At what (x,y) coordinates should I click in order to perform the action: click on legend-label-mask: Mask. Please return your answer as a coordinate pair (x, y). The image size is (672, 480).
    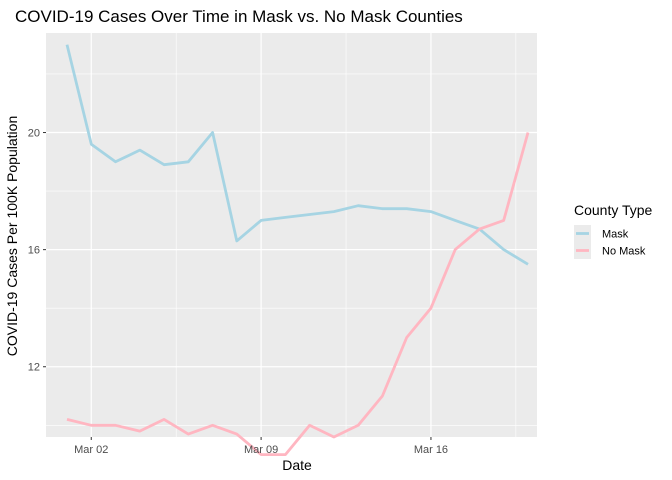
    Looking at the image, I should click on (615, 235).